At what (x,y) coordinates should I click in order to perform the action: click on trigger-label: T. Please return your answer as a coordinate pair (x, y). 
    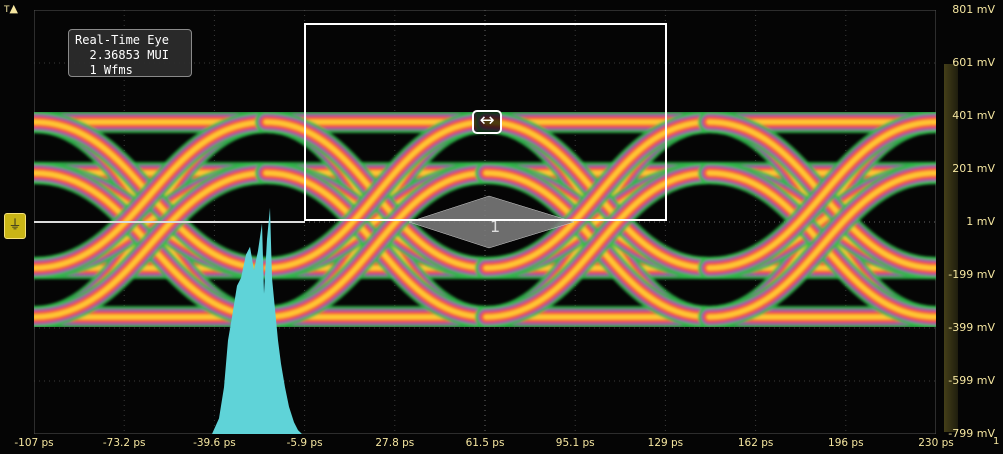
    Looking at the image, I should click on (7, 10).